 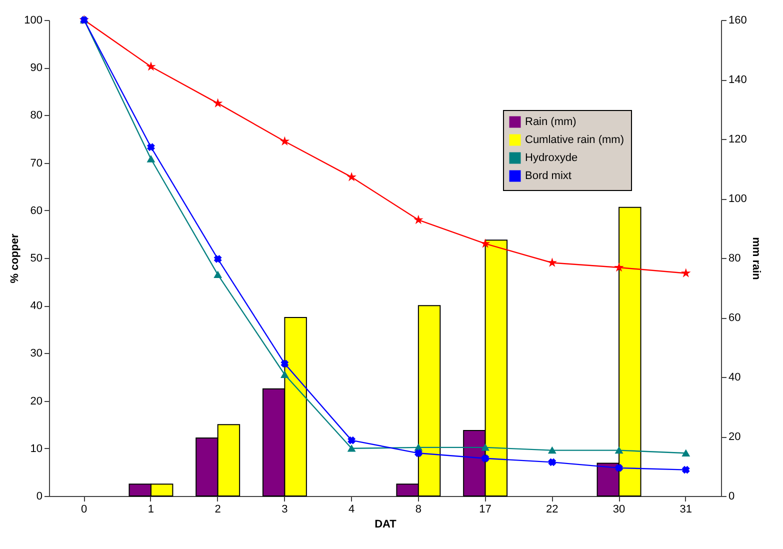 What do you see at coordinates (574, 140) in the screenshot?
I see `legend-label: Cumlative rain (mm)` at bounding box center [574, 140].